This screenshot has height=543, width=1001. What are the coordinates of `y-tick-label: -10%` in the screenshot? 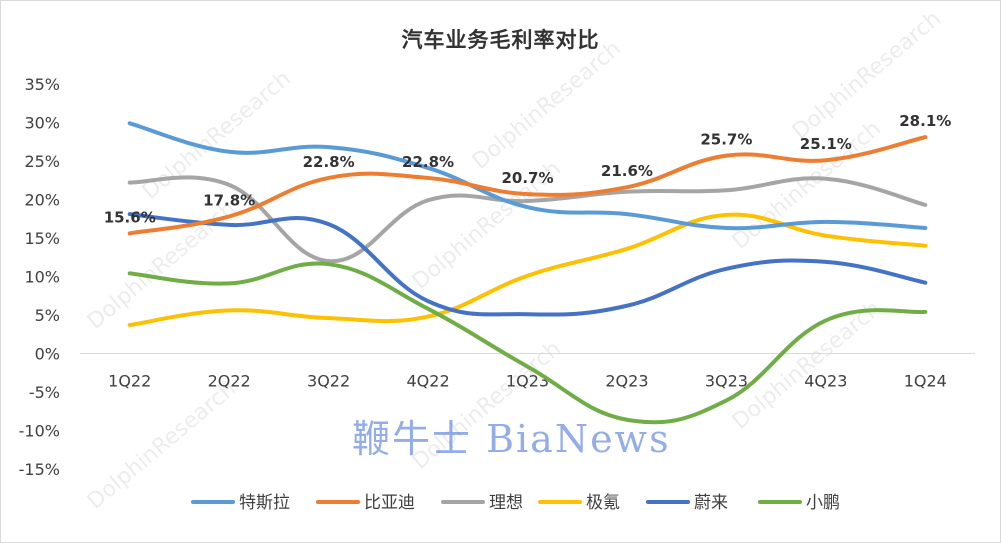 It's located at (39, 431).